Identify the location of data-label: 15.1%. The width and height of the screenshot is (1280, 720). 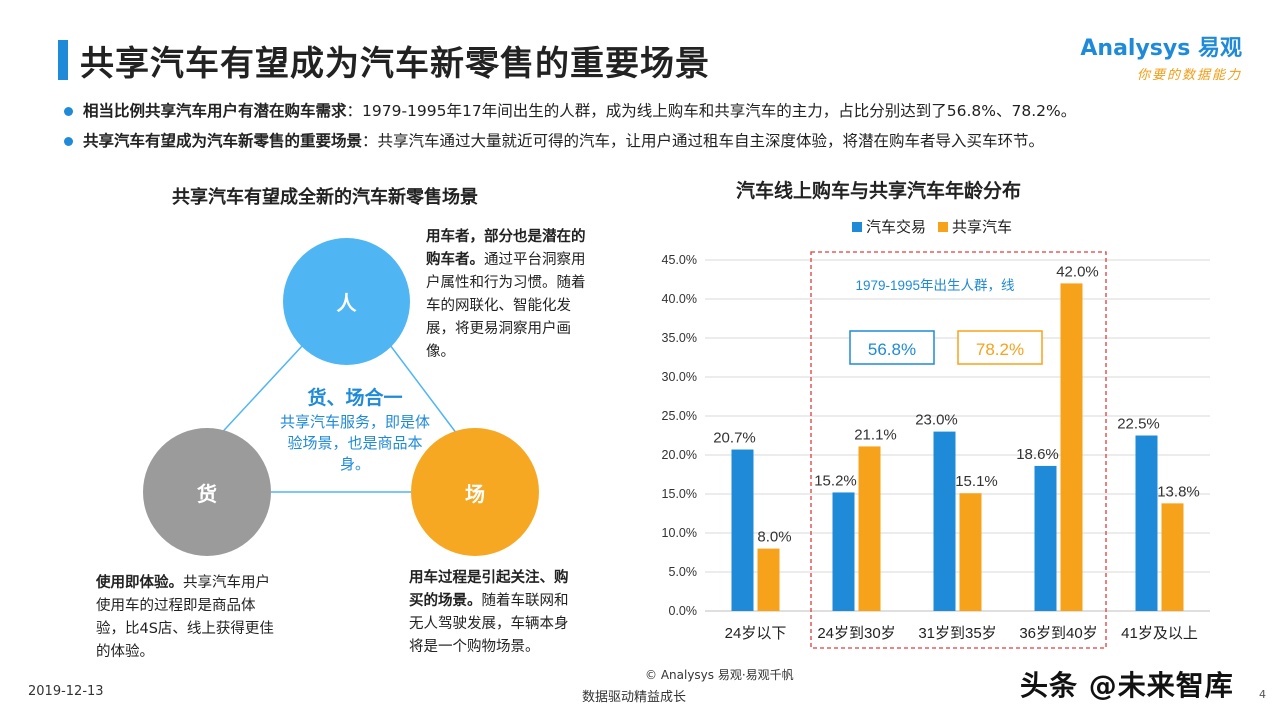
(976, 481).